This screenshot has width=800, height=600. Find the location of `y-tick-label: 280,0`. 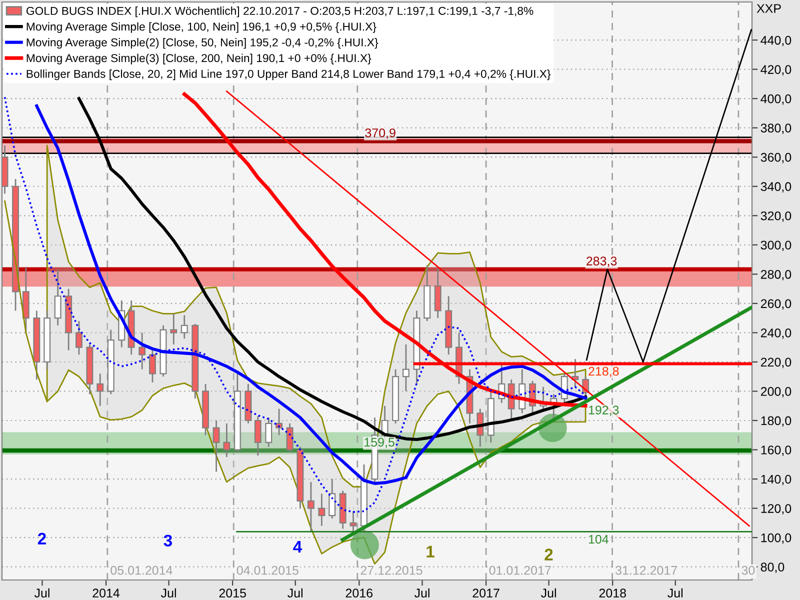

y-tick-label: 280,0 is located at coordinates (776, 275).